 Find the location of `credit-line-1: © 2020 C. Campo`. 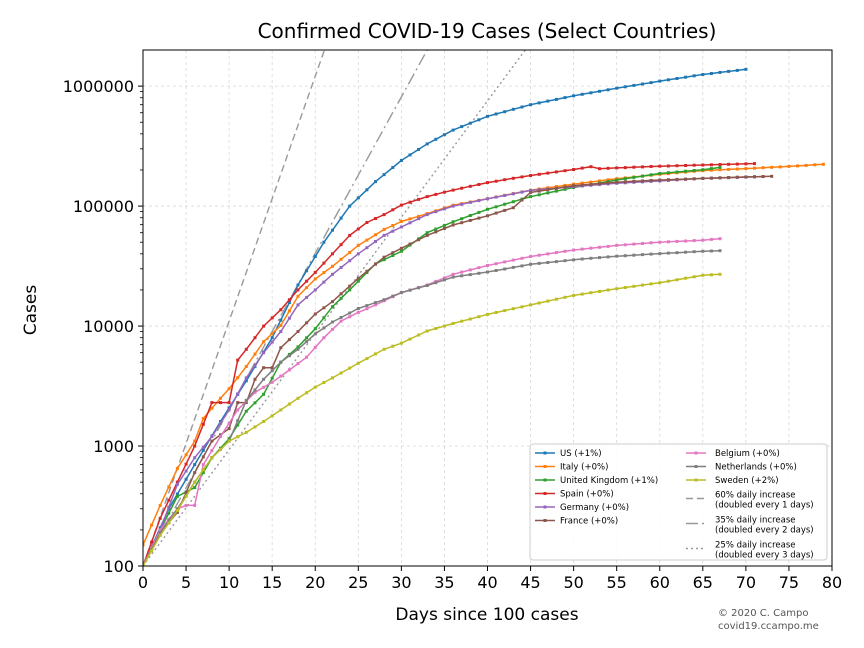

credit-line-1: © 2020 C. Campo is located at coordinates (763, 613).